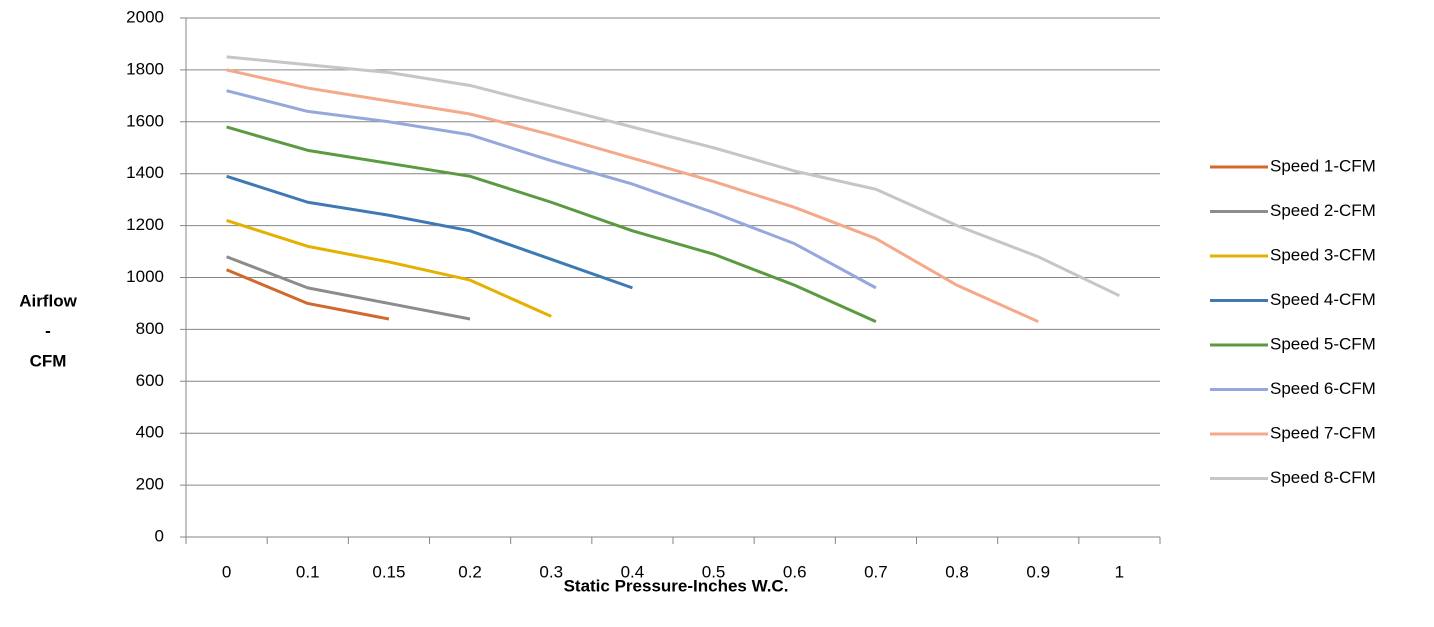 The width and height of the screenshot is (1434, 627). What do you see at coordinates (48, 300) in the screenshot?
I see `y-axis-label: Airflow` at bounding box center [48, 300].